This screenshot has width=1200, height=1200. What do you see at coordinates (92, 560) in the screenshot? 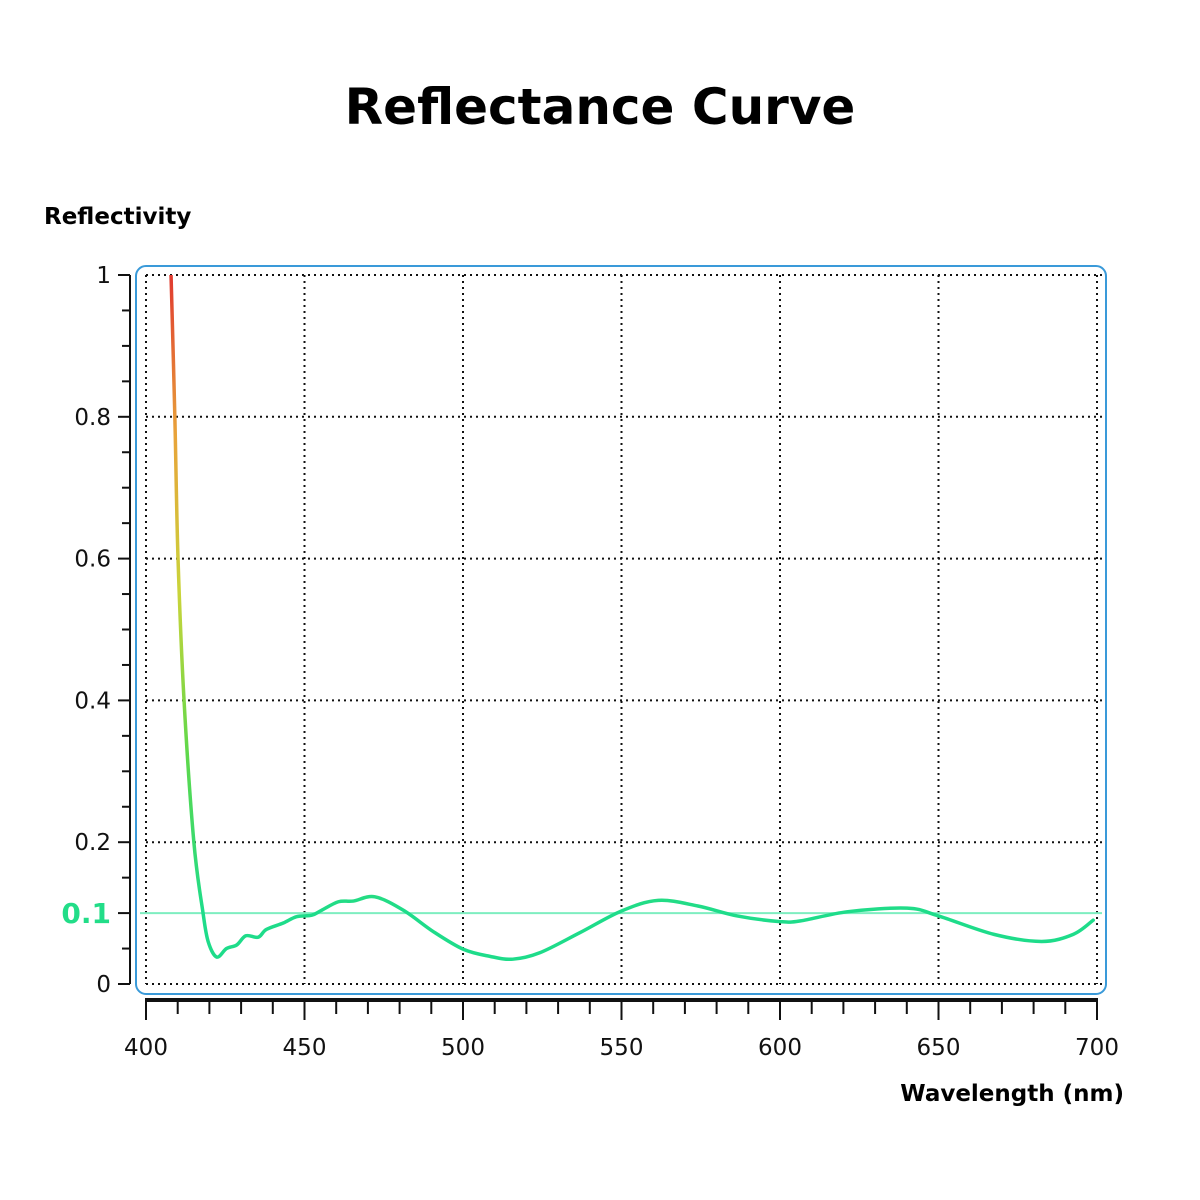
I see `y-tick-label: 0.6` at bounding box center [92, 560].